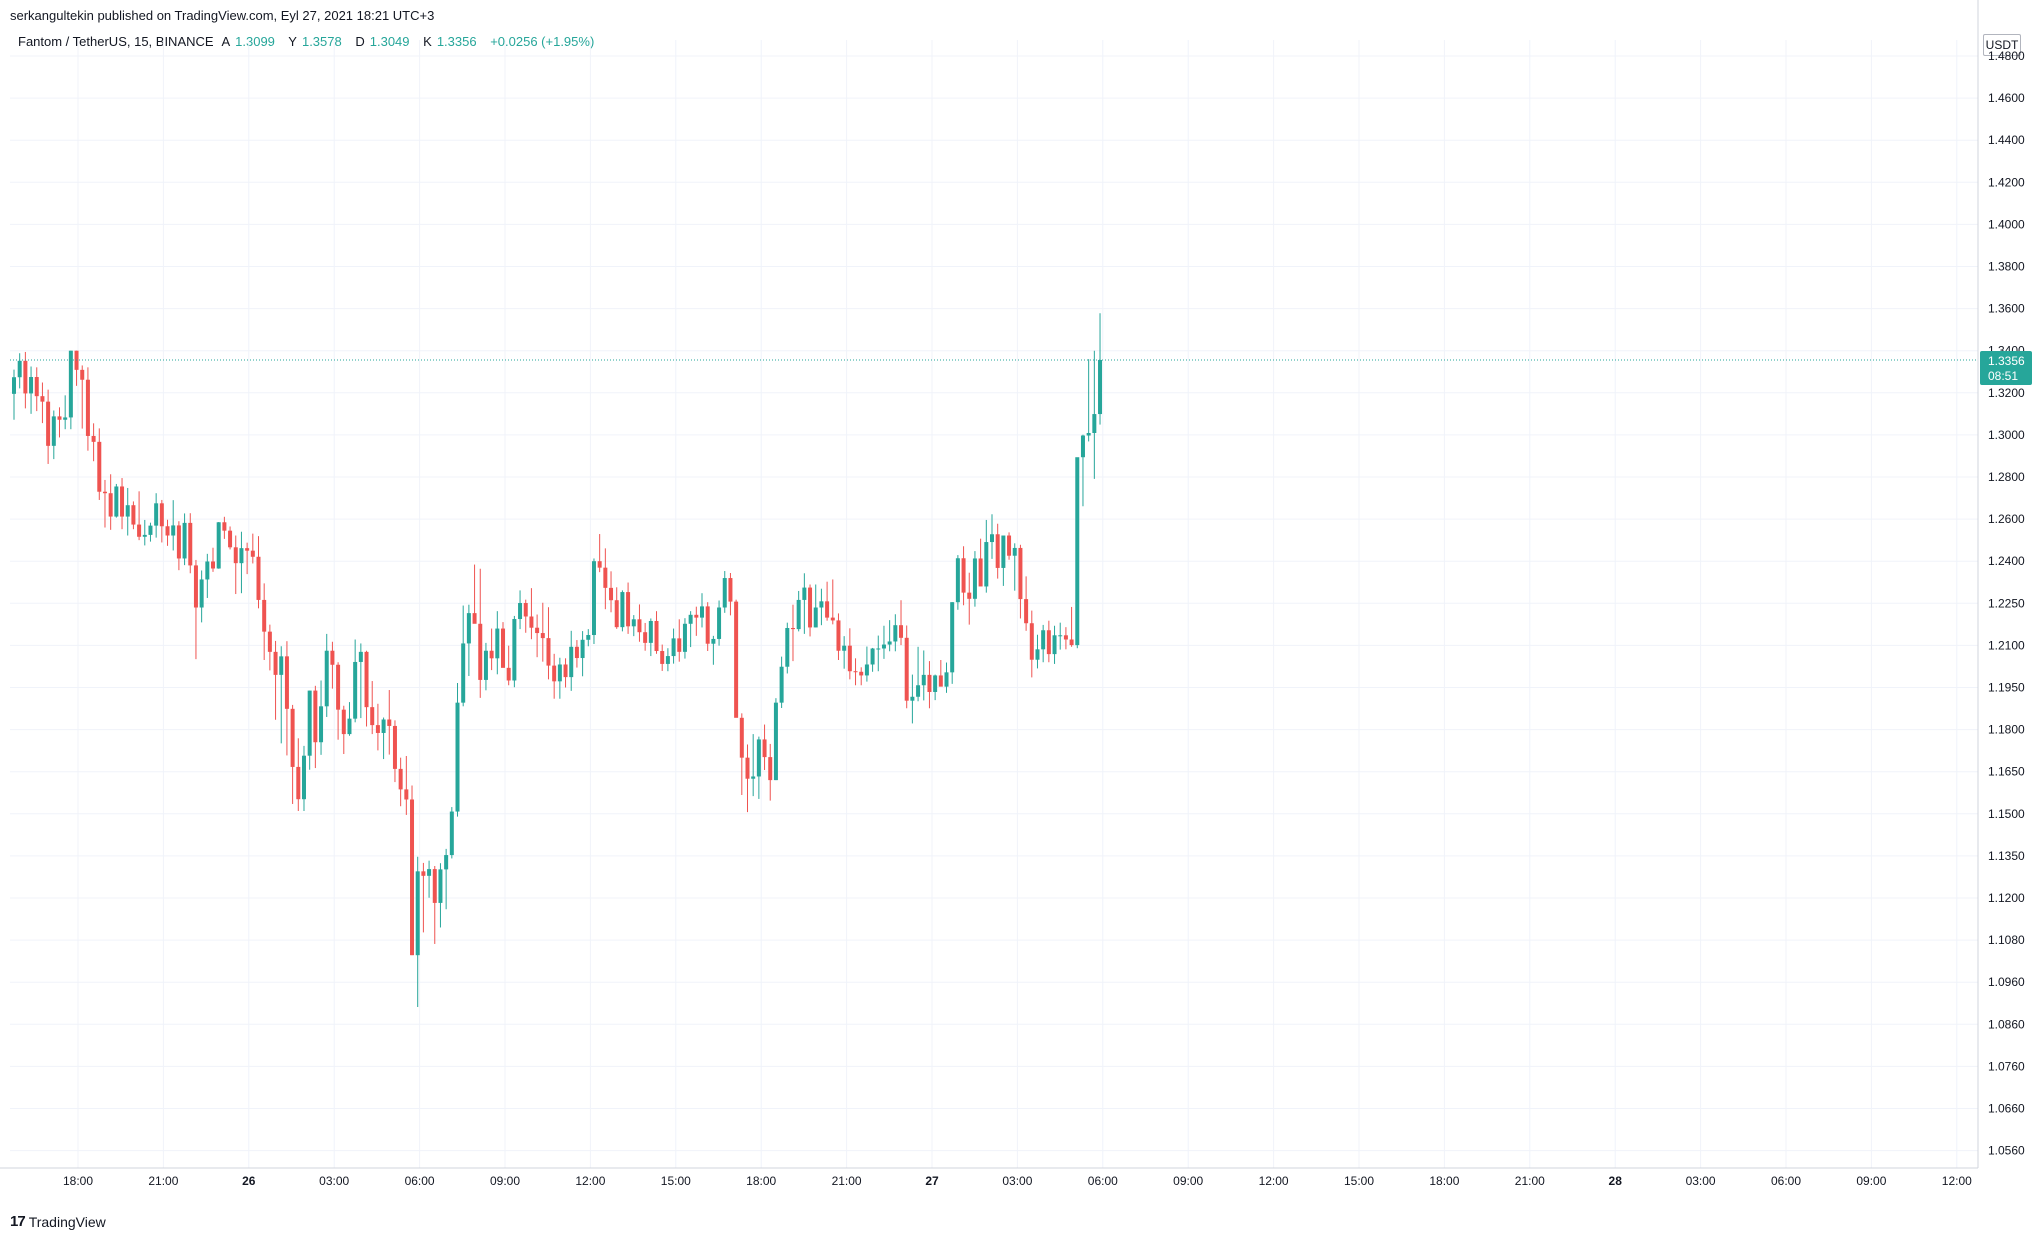 The height and width of the screenshot is (1239, 2042). I want to click on tradingview-logo: 17 TradingView, so click(58, 1221).